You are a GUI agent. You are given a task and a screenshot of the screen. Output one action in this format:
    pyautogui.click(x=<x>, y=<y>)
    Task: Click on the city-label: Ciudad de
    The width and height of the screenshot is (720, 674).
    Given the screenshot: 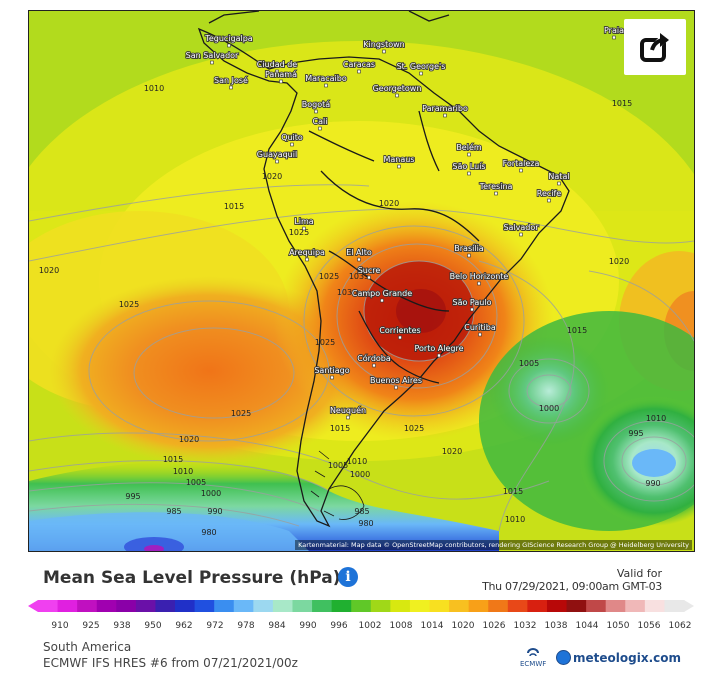 What is the action you would take?
    pyautogui.click(x=277, y=64)
    